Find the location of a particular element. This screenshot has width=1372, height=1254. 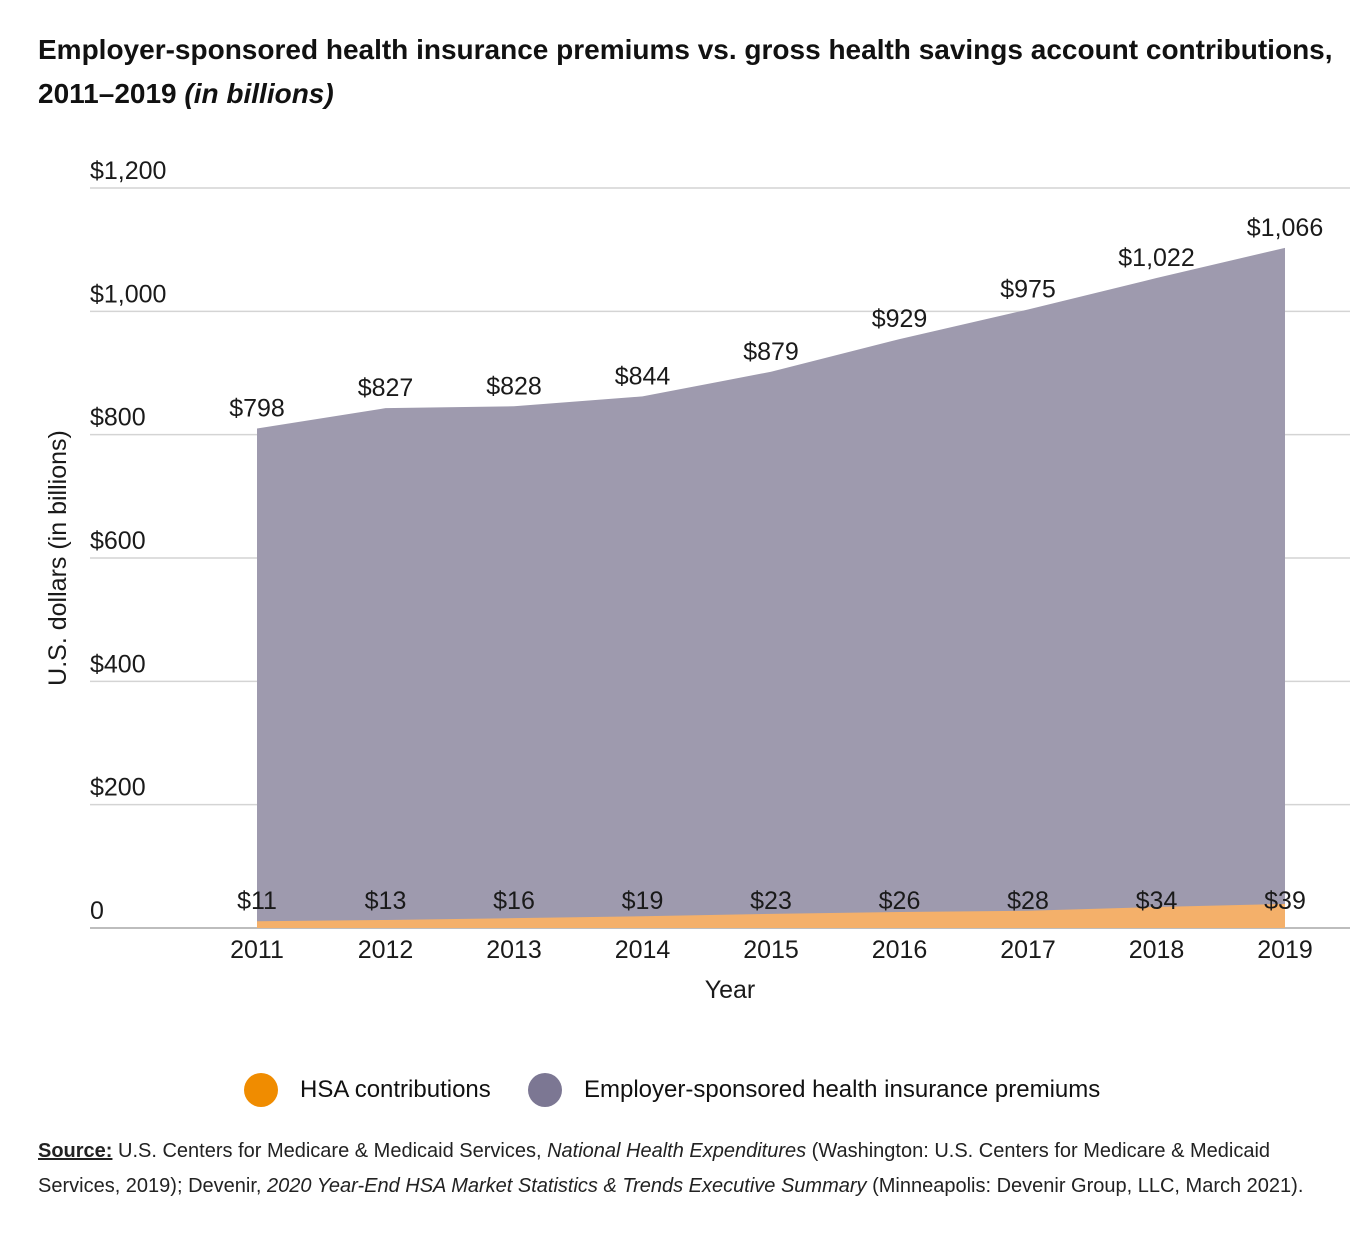

x-tick-label-2018: 2018 is located at coordinates (1157, 950).